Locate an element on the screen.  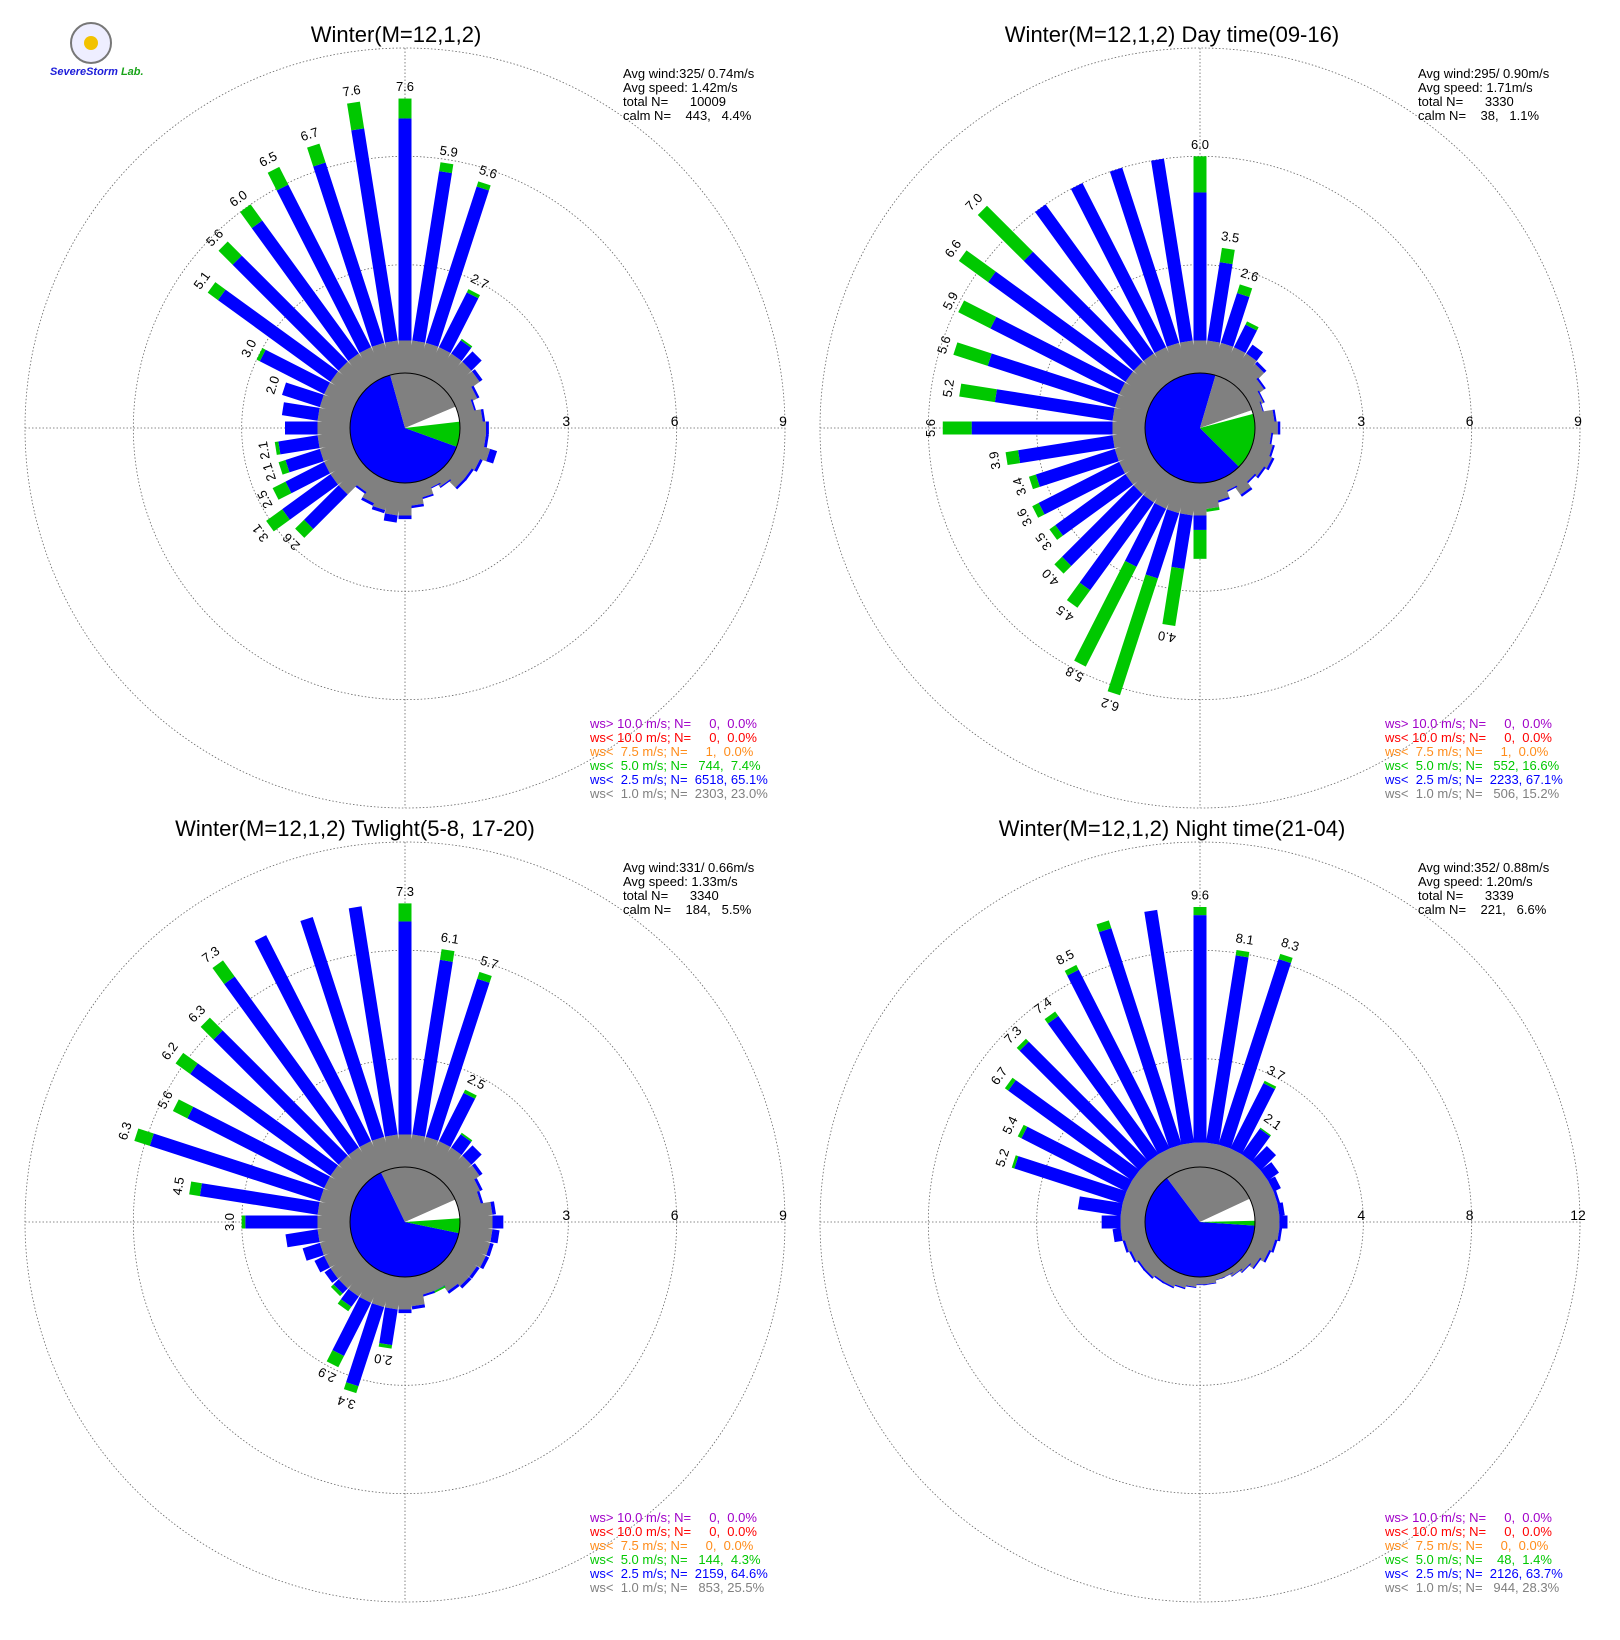
bar-value-label: 7.4 is located at coordinates (1042, 1005).